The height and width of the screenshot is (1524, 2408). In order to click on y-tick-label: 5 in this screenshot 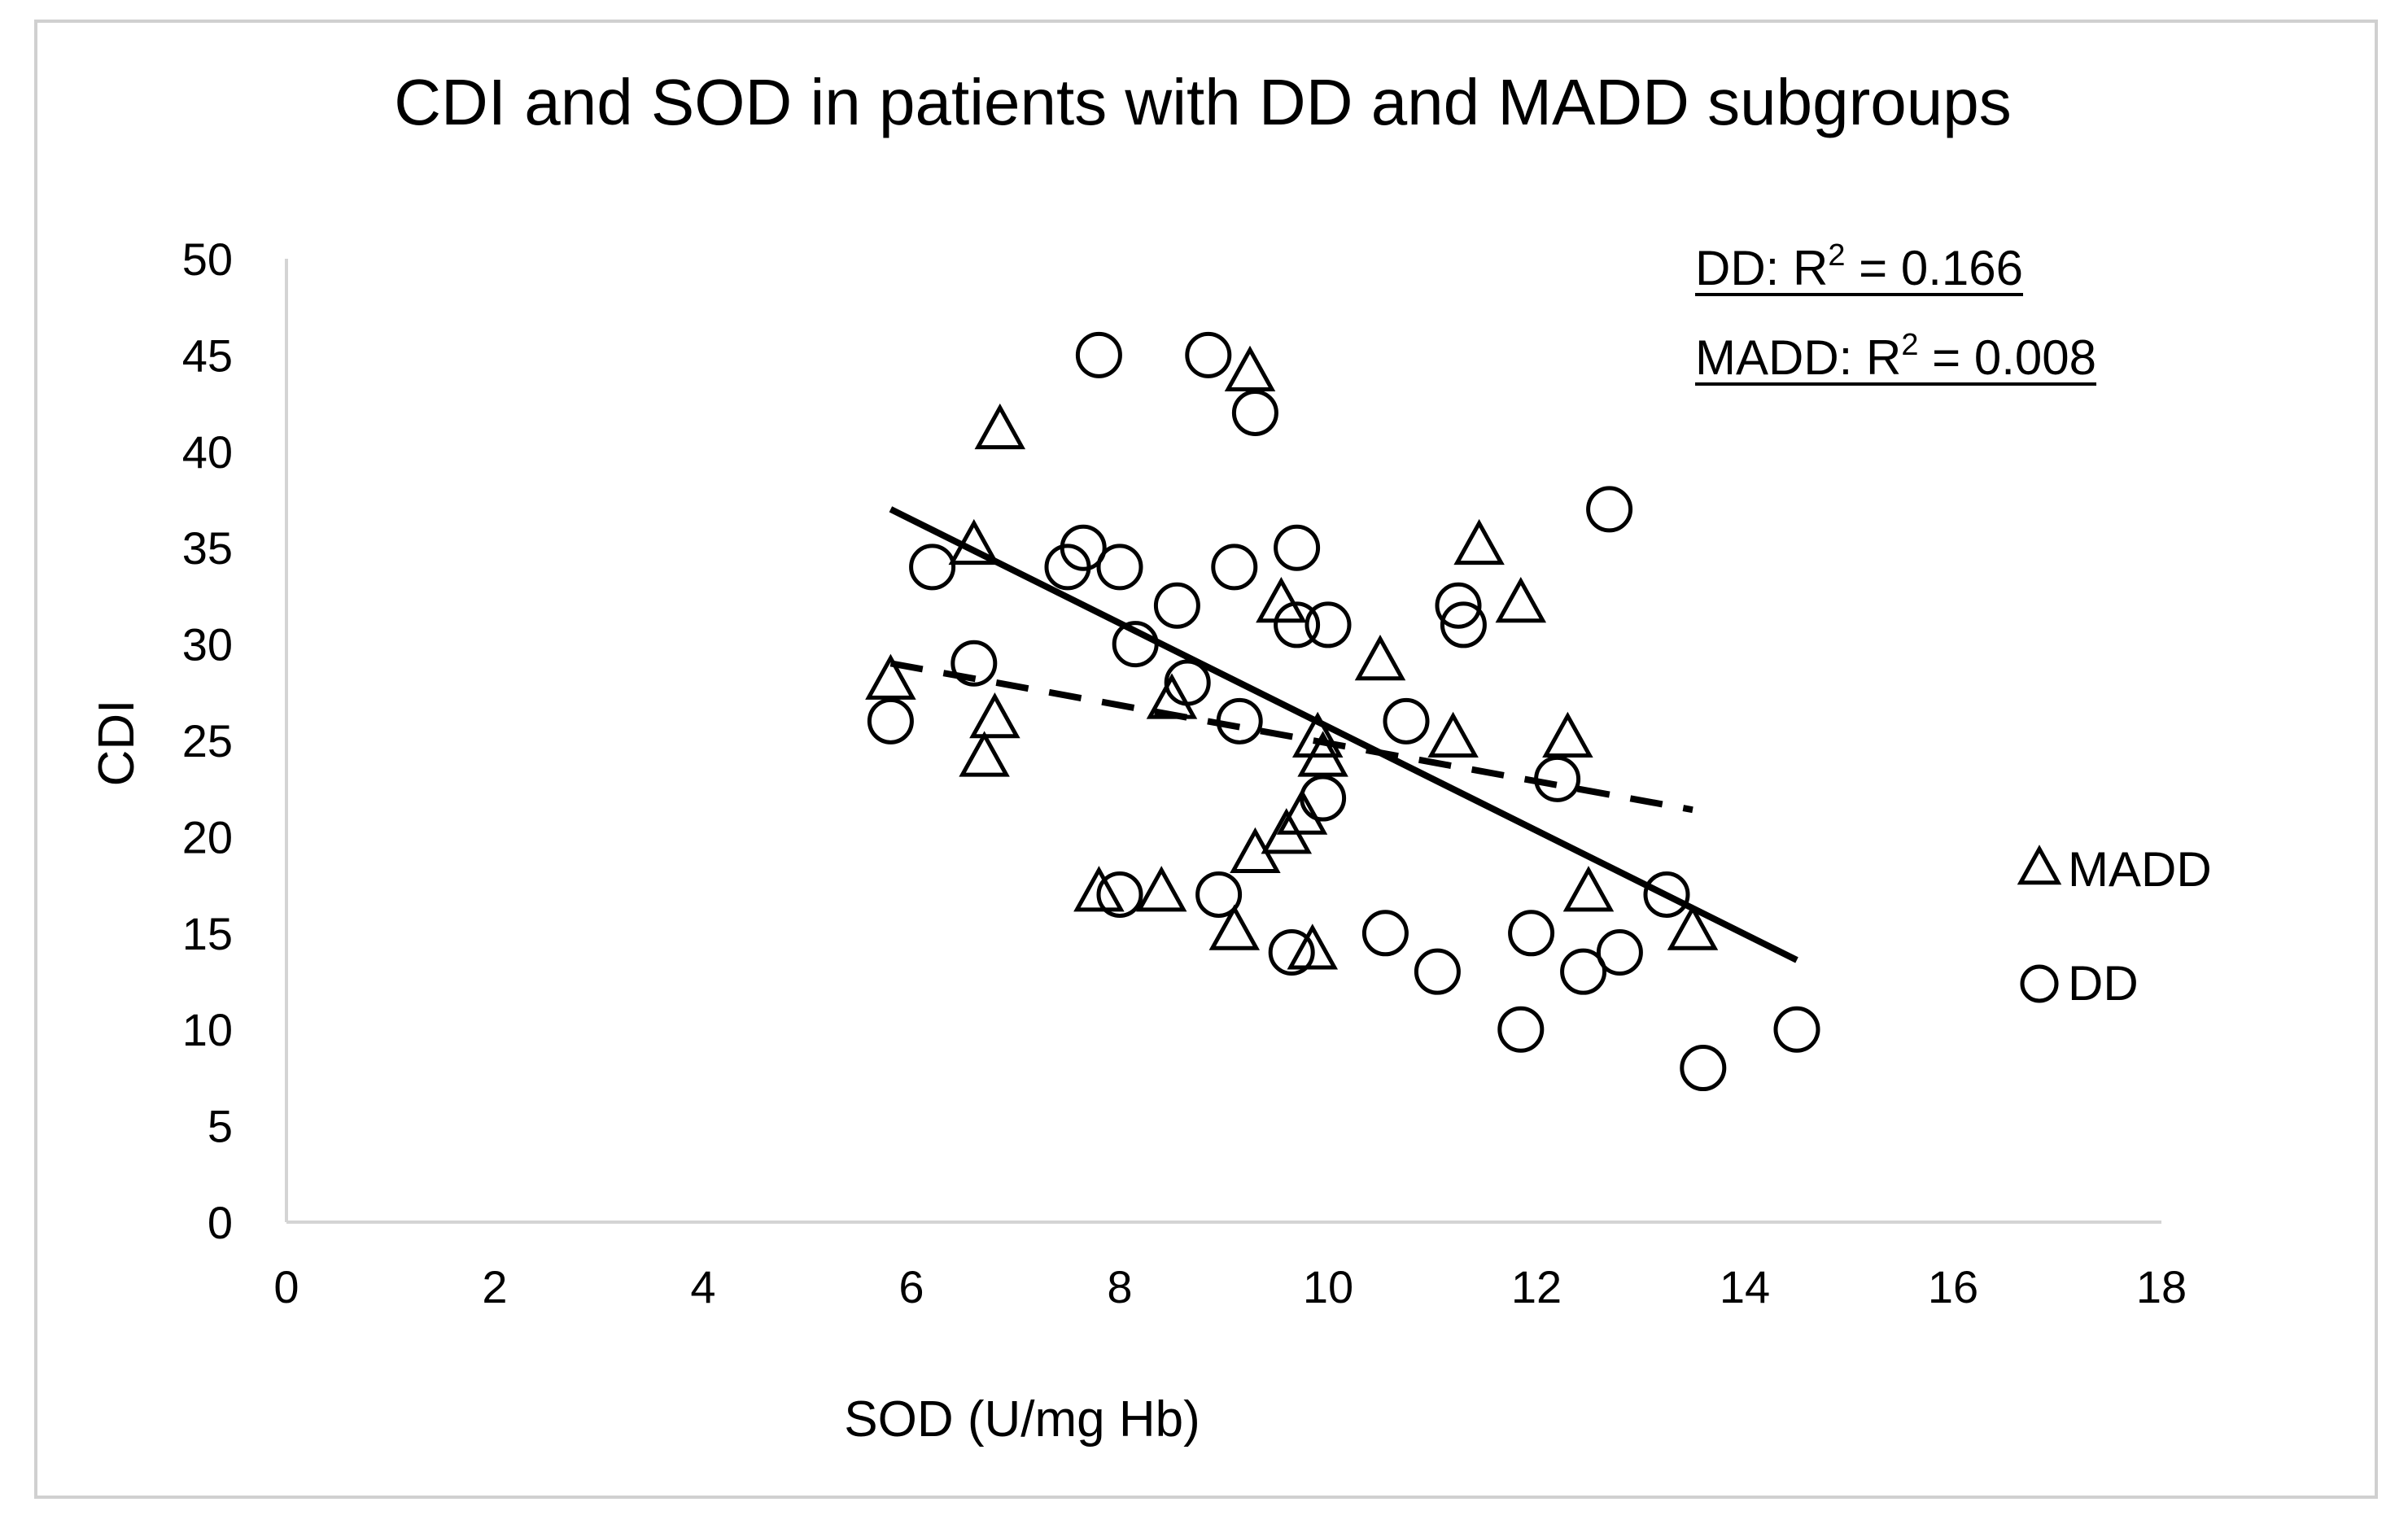, I will do `click(220, 1126)`.